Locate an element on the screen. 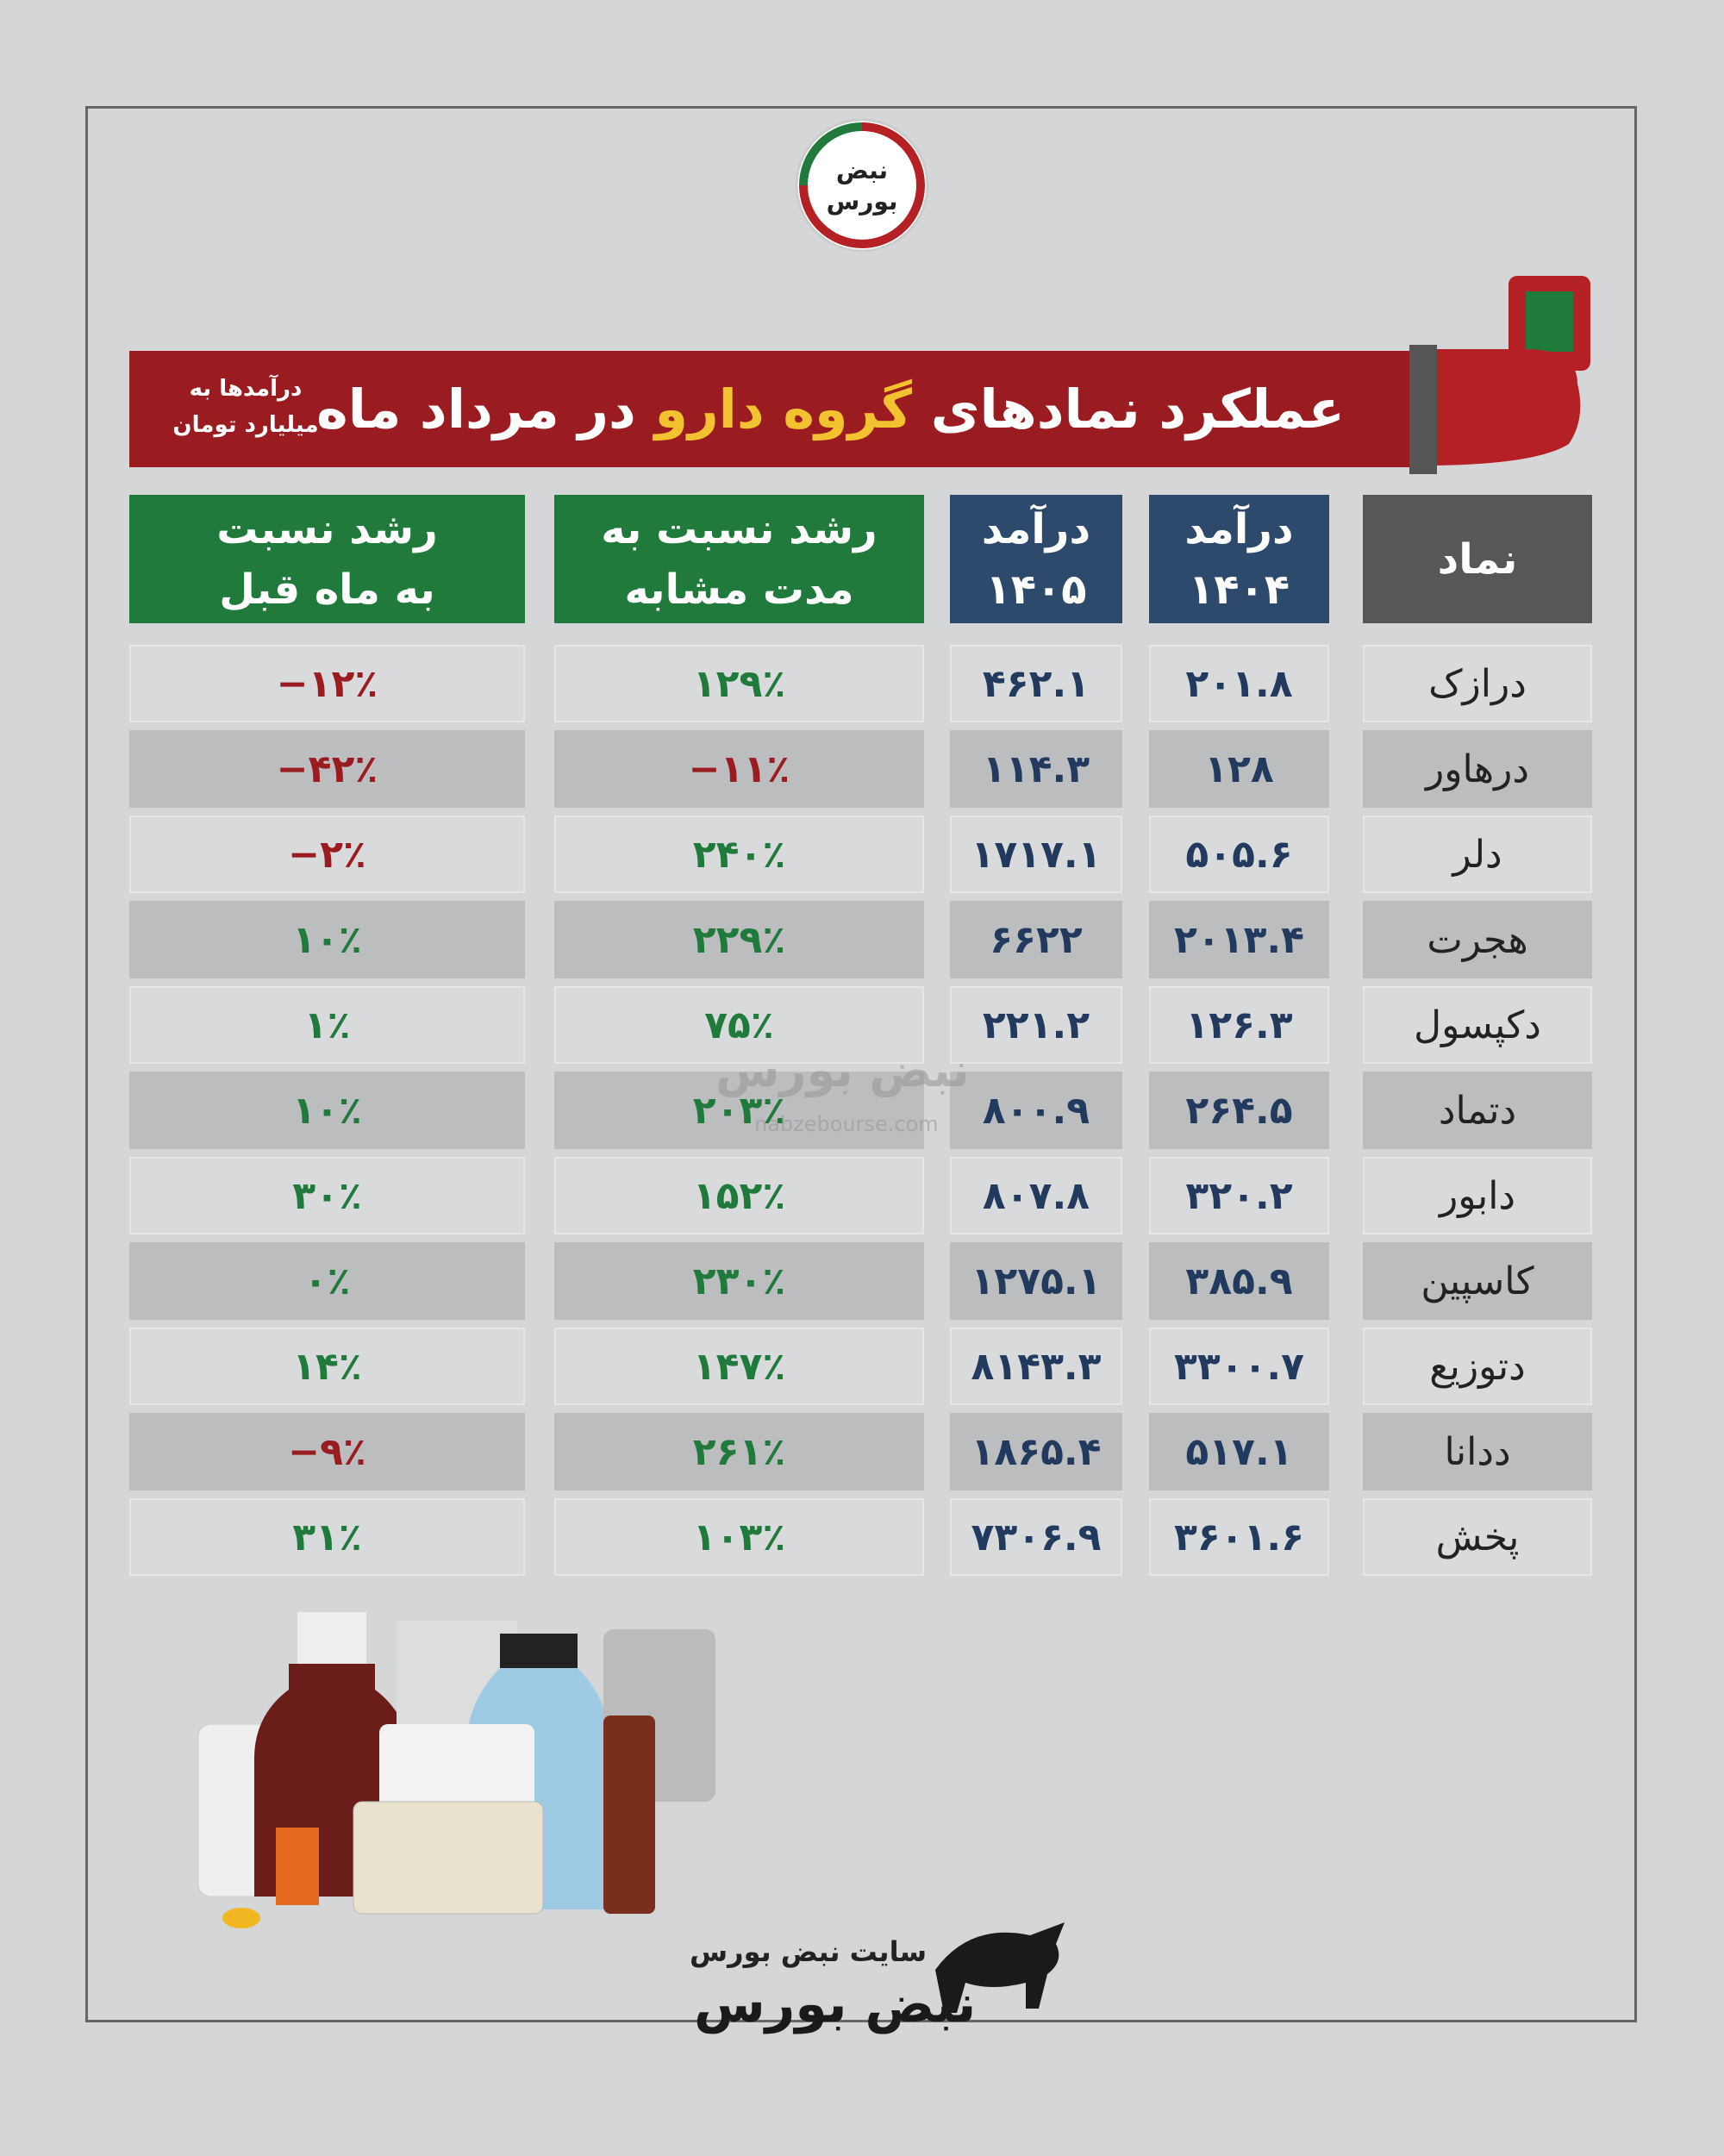  value-cell: ۲۲۱.۲ is located at coordinates (1036, 1025).